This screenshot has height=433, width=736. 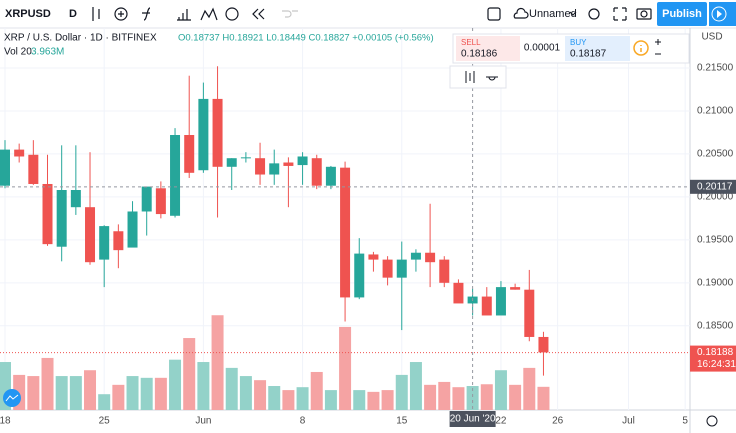 I want to click on y-tick-label: 0.21500, so click(x=715, y=68).